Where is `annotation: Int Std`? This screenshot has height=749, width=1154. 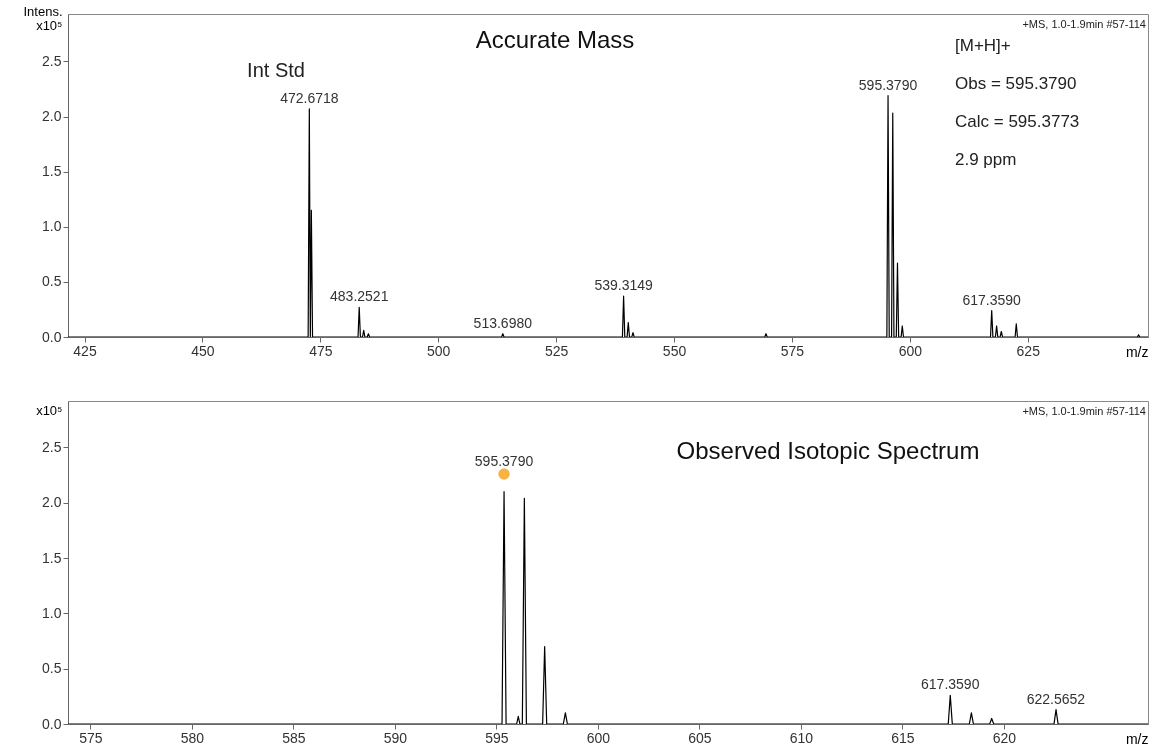
annotation: Int Std is located at coordinates (276, 70).